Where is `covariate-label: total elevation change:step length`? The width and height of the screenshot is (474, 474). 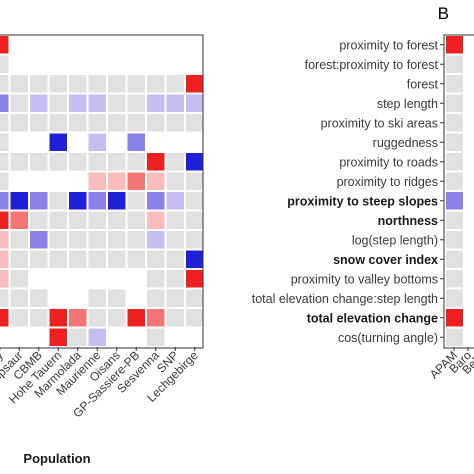 covariate-label: total elevation change:step length is located at coordinates (345, 299).